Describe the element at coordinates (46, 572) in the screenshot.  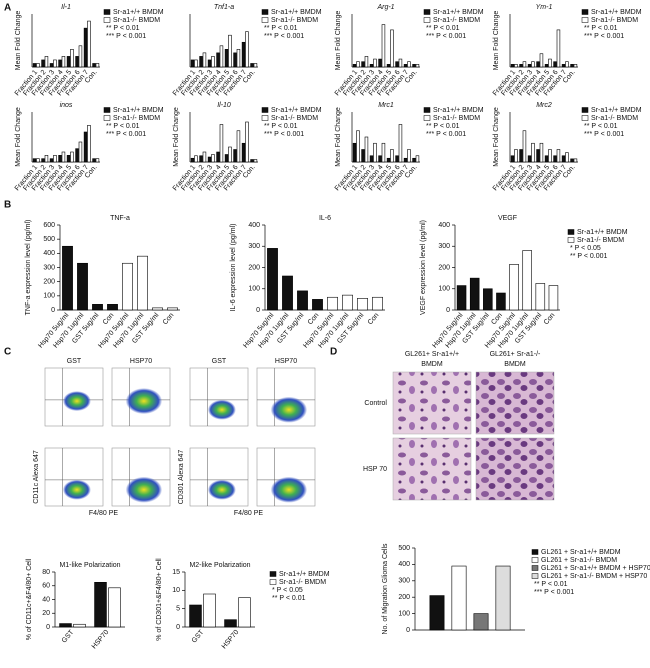
I see `y-tick-label: 80` at that location.